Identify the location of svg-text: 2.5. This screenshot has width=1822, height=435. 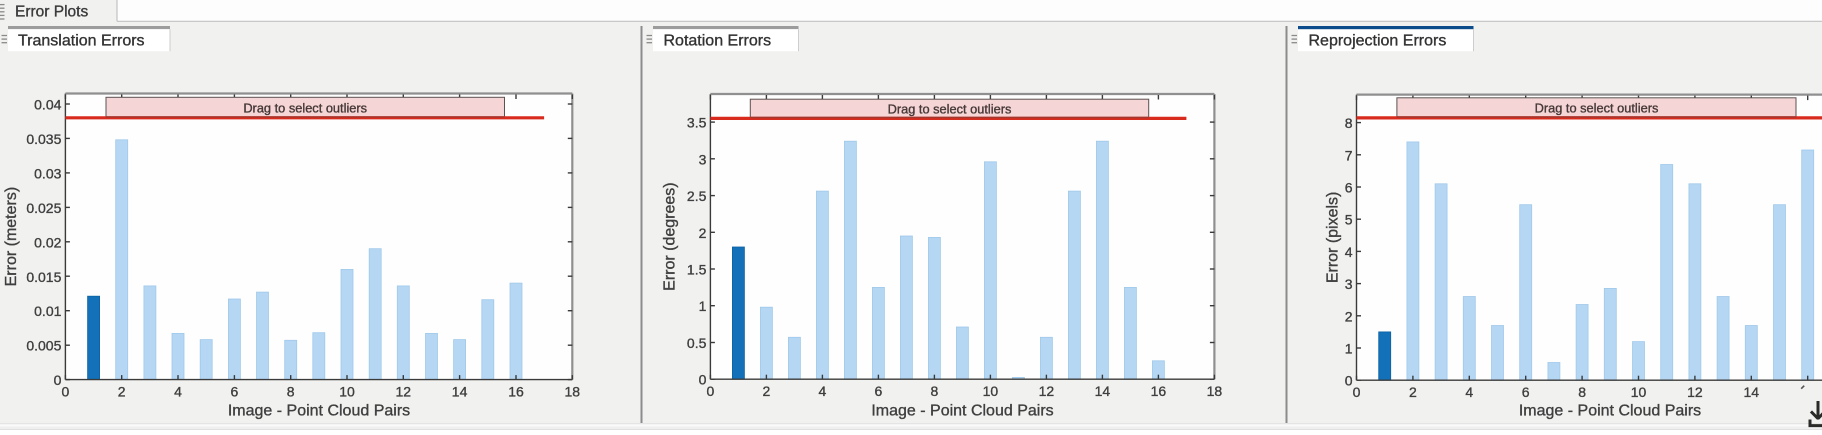
(697, 196).